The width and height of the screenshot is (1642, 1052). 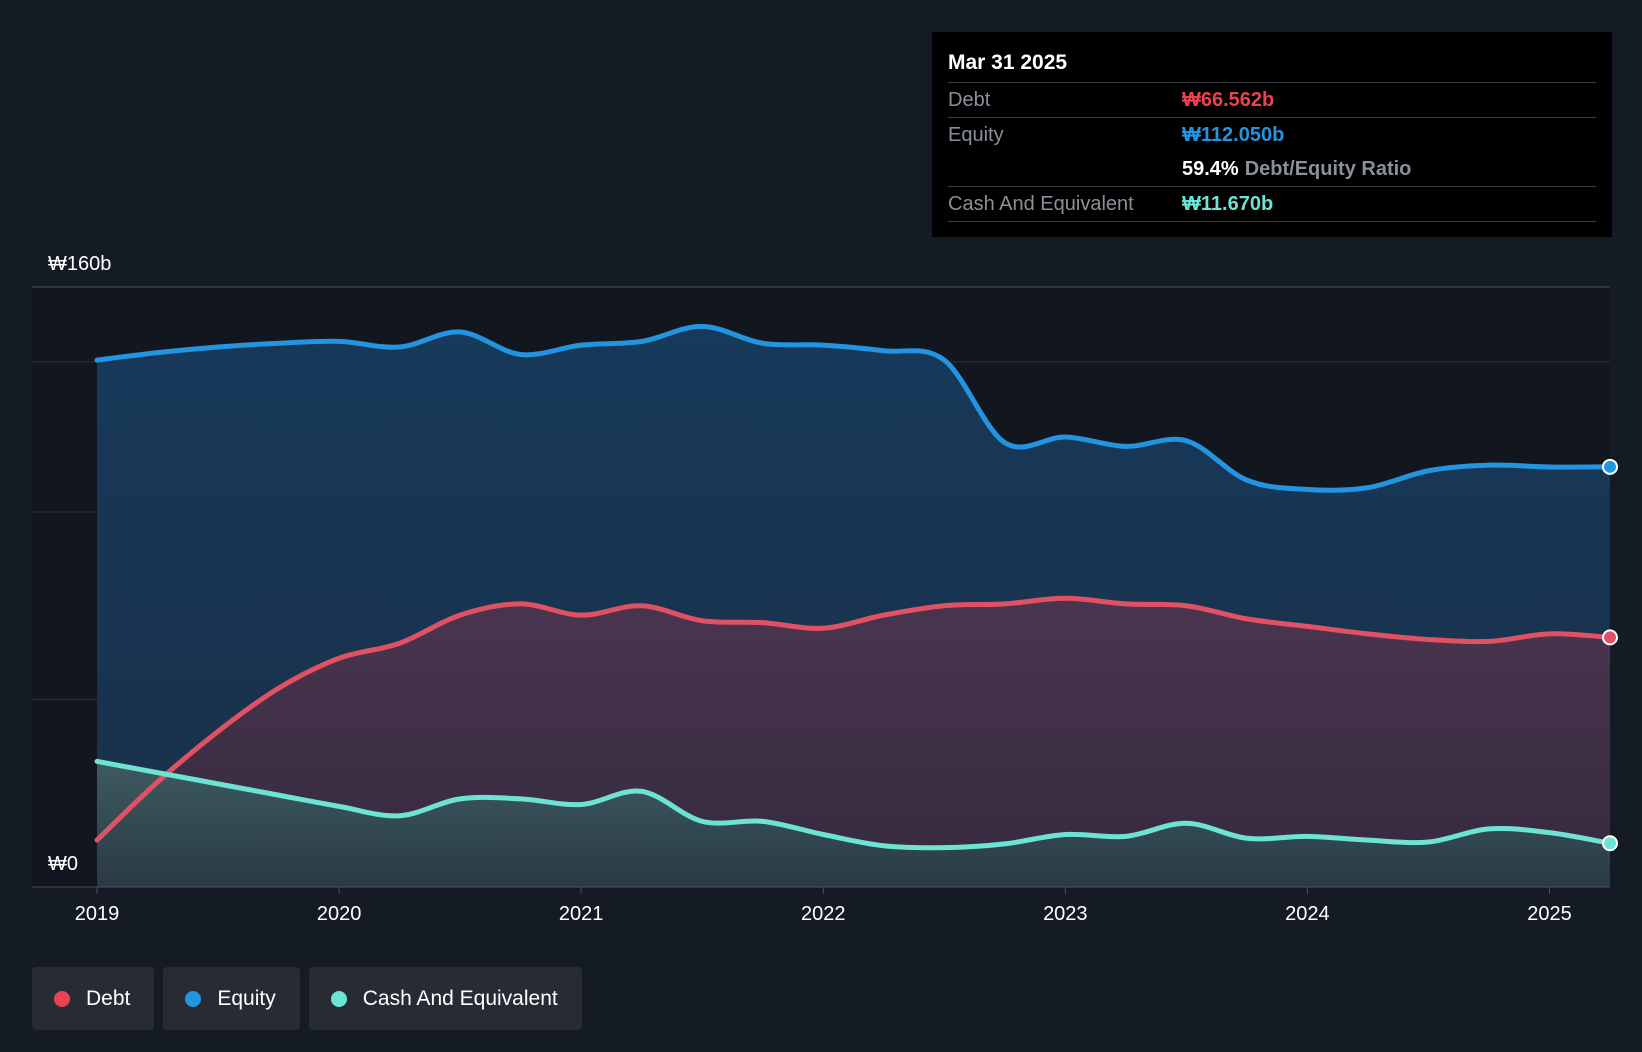 I want to click on chart-legend: Debt Equity Cash And Equivalent, so click(x=311, y=998).